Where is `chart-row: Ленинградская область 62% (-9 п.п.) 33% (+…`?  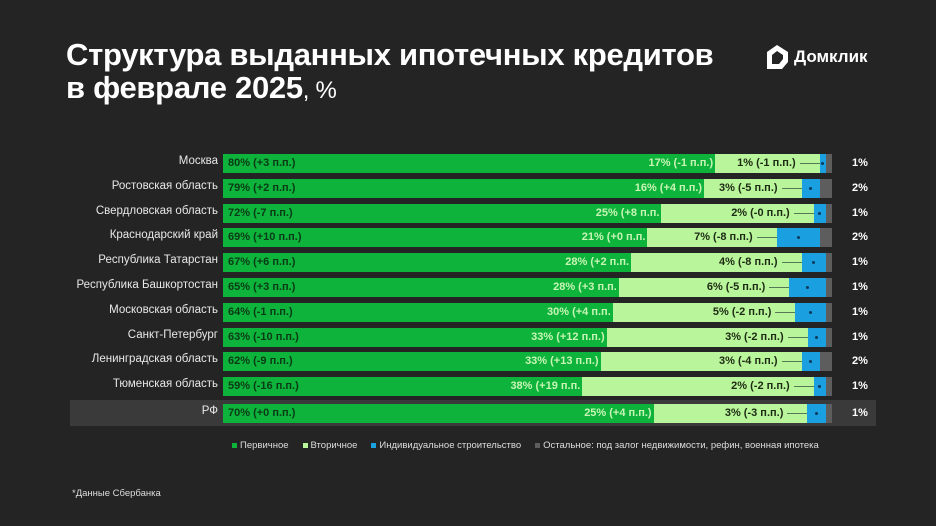 chart-row: Ленинградская область 62% (-9 п.п.) 33% (+… is located at coordinates (468, 361).